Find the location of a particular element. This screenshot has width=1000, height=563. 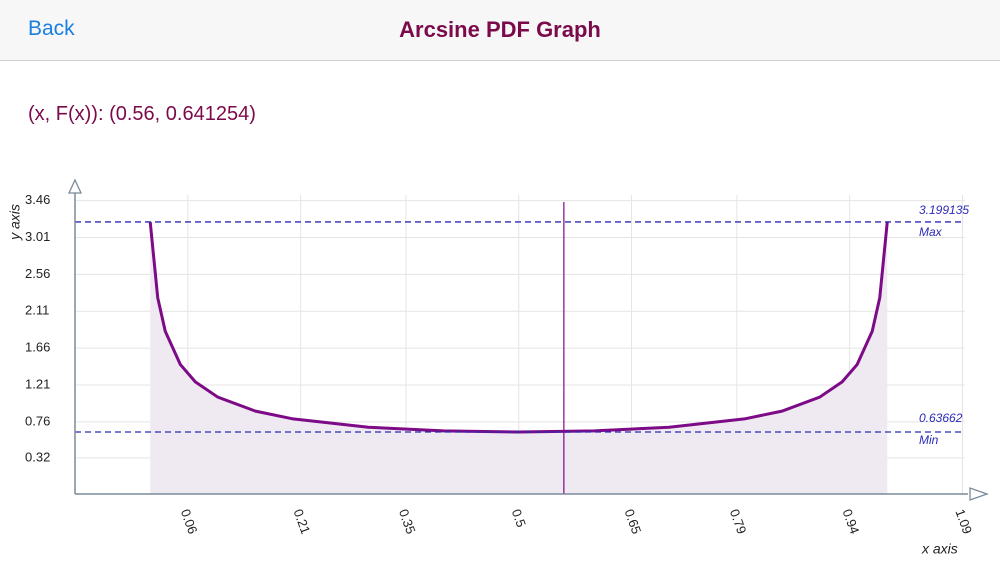

nav-title: Arcsine PDF Graph is located at coordinates (500, 29).